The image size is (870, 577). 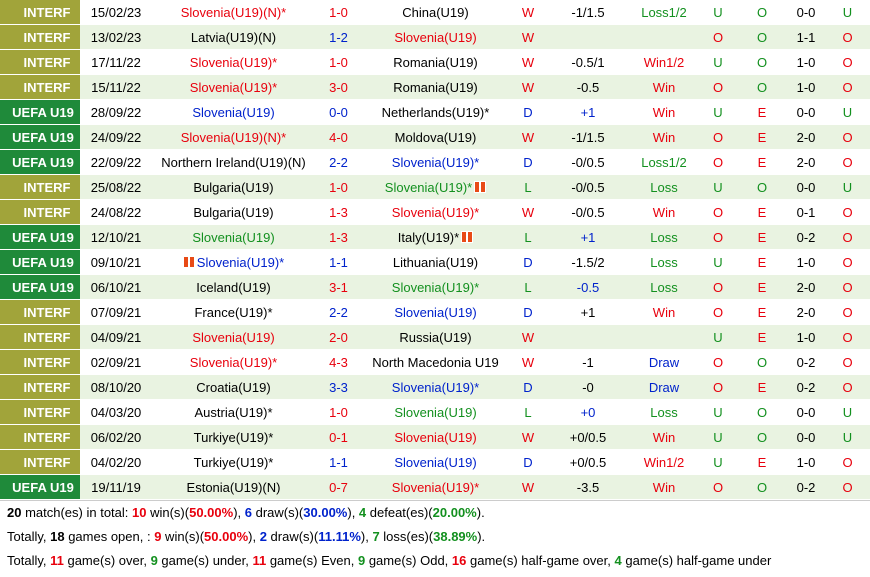 I want to click on home-team: Austria(U19)*, so click(x=233, y=412).